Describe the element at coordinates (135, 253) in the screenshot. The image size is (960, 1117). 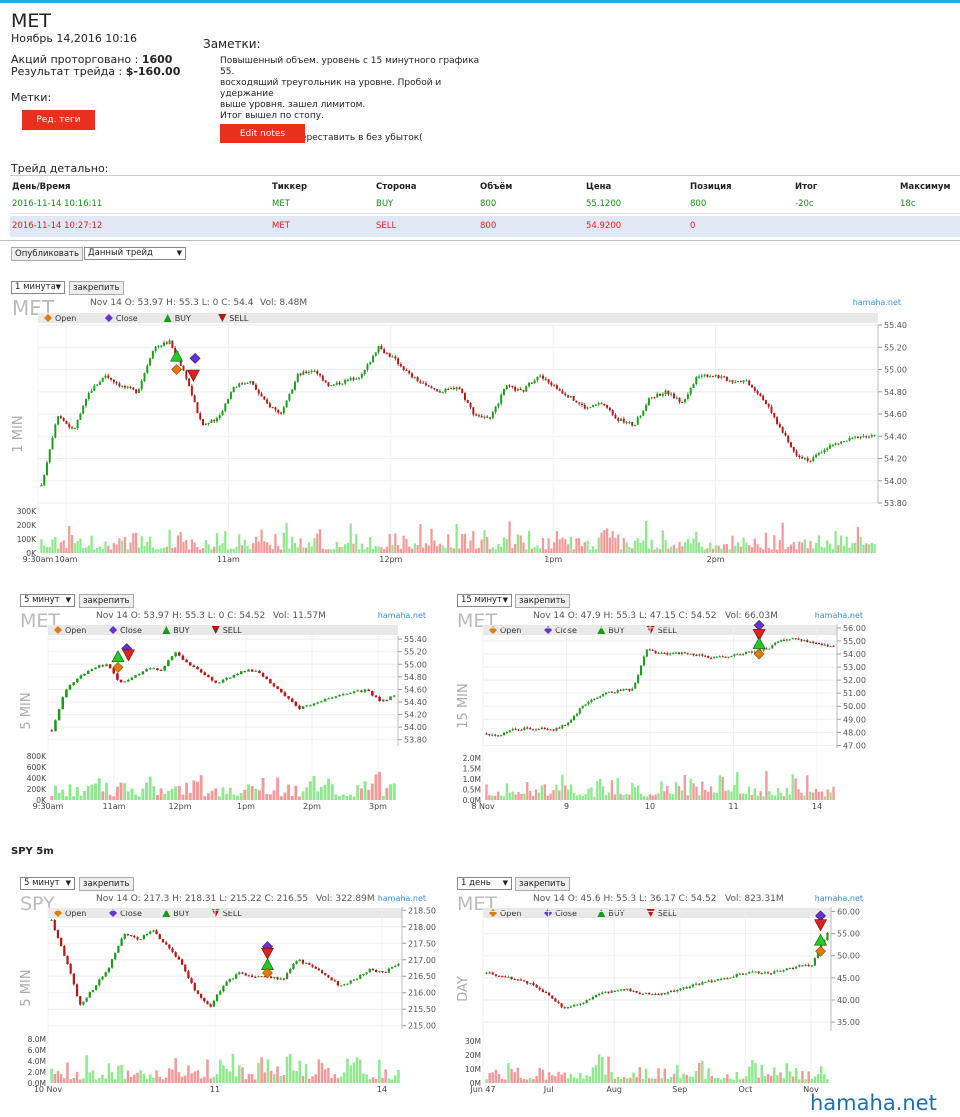
I see `trade-select: Данный трейд ▼` at that location.